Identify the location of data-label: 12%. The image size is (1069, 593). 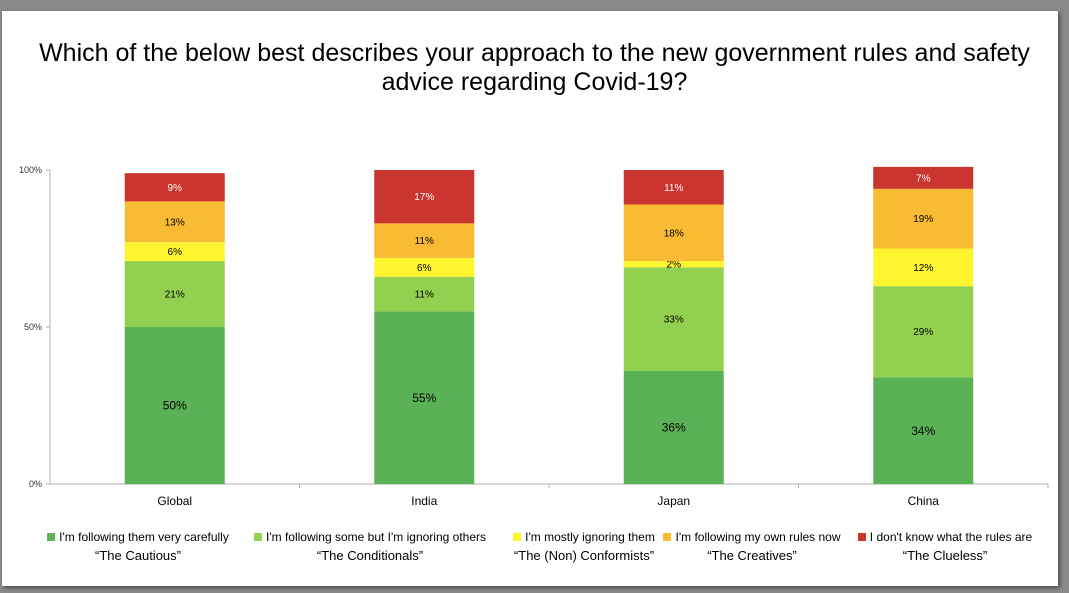
(923, 268).